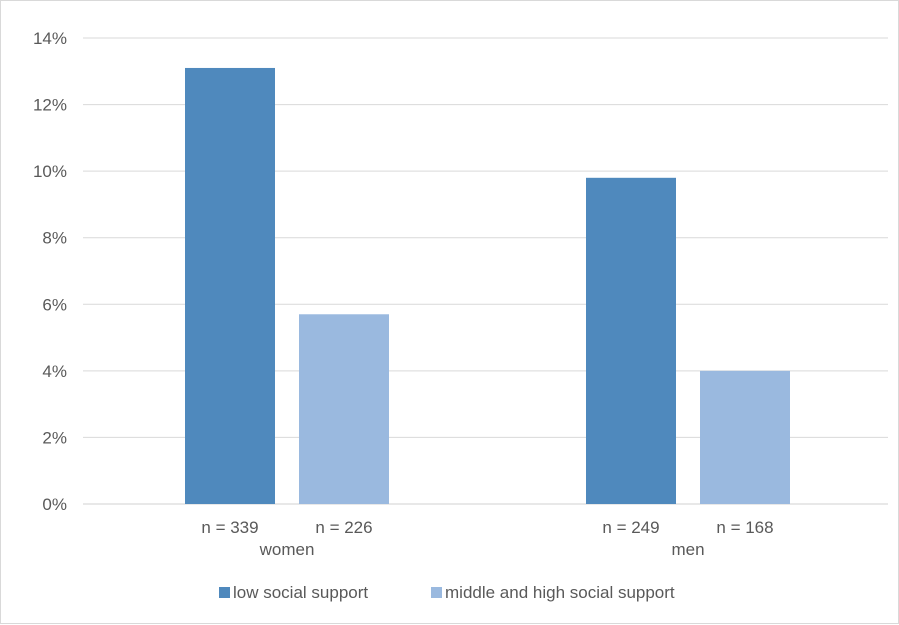 Image resolution: width=899 pixels, height=625 pixels. What do you see at coordinates (687, 549) in the screenshot?
I see `group-label-men: men` at bounding box center [687, 549].